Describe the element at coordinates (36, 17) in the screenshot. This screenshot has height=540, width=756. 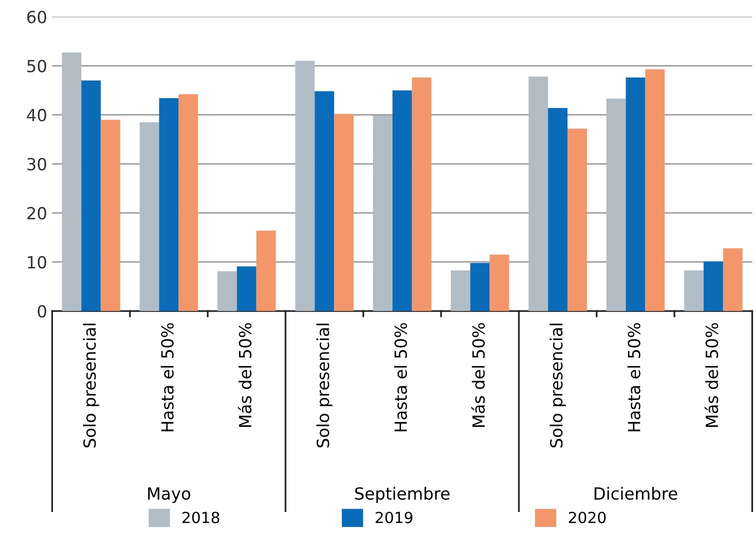
I see `y-tick-label: 60` at that location.